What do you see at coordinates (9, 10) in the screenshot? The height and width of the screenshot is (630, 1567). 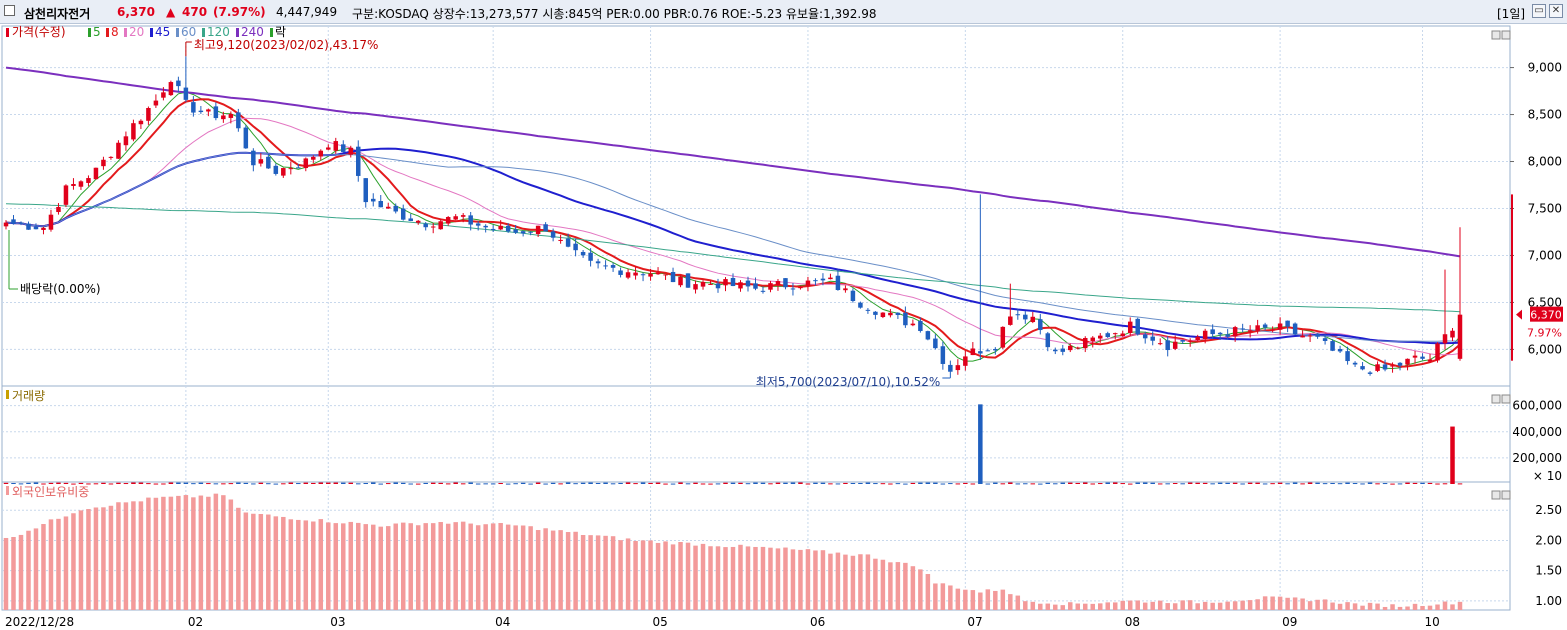 I see `checkbox` at bounding box center [9, 10].